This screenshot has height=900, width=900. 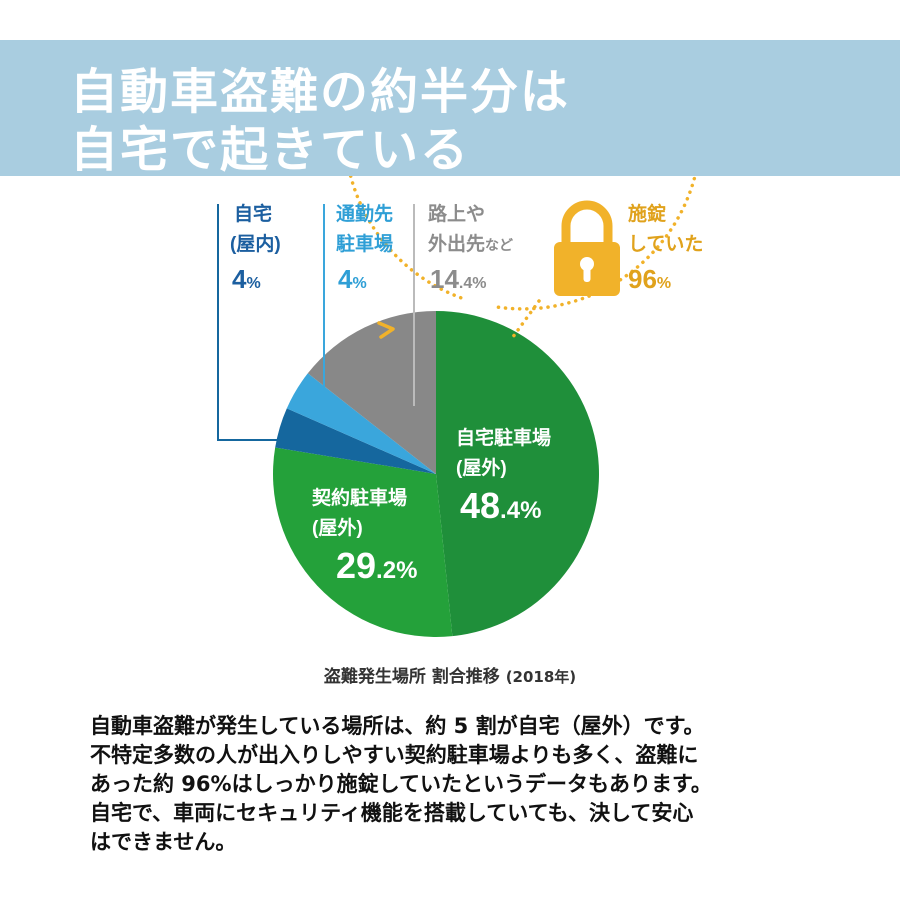 I want to click on lock-leader-line, so click(x=524, y=321).